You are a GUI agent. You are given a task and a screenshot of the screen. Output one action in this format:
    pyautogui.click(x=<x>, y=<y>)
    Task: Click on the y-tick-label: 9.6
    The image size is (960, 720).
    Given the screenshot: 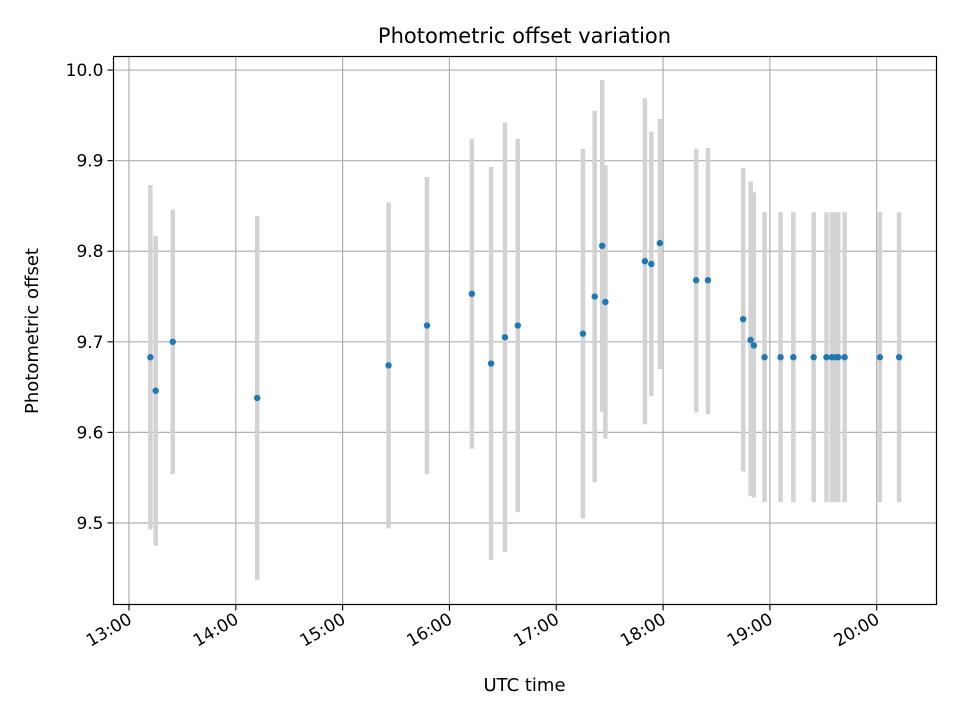 What is the action you would take?
    pyautogui.click(x=89, y=433)
    